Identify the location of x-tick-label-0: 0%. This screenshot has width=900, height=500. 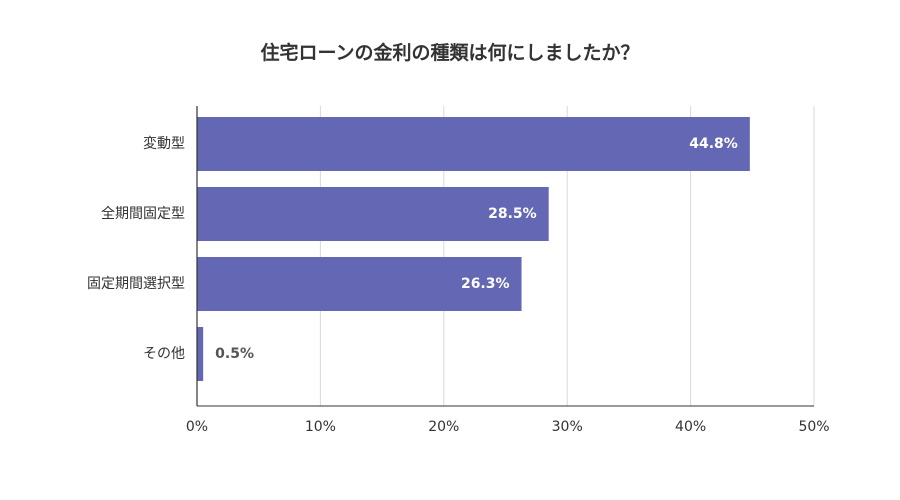
(197, 427).